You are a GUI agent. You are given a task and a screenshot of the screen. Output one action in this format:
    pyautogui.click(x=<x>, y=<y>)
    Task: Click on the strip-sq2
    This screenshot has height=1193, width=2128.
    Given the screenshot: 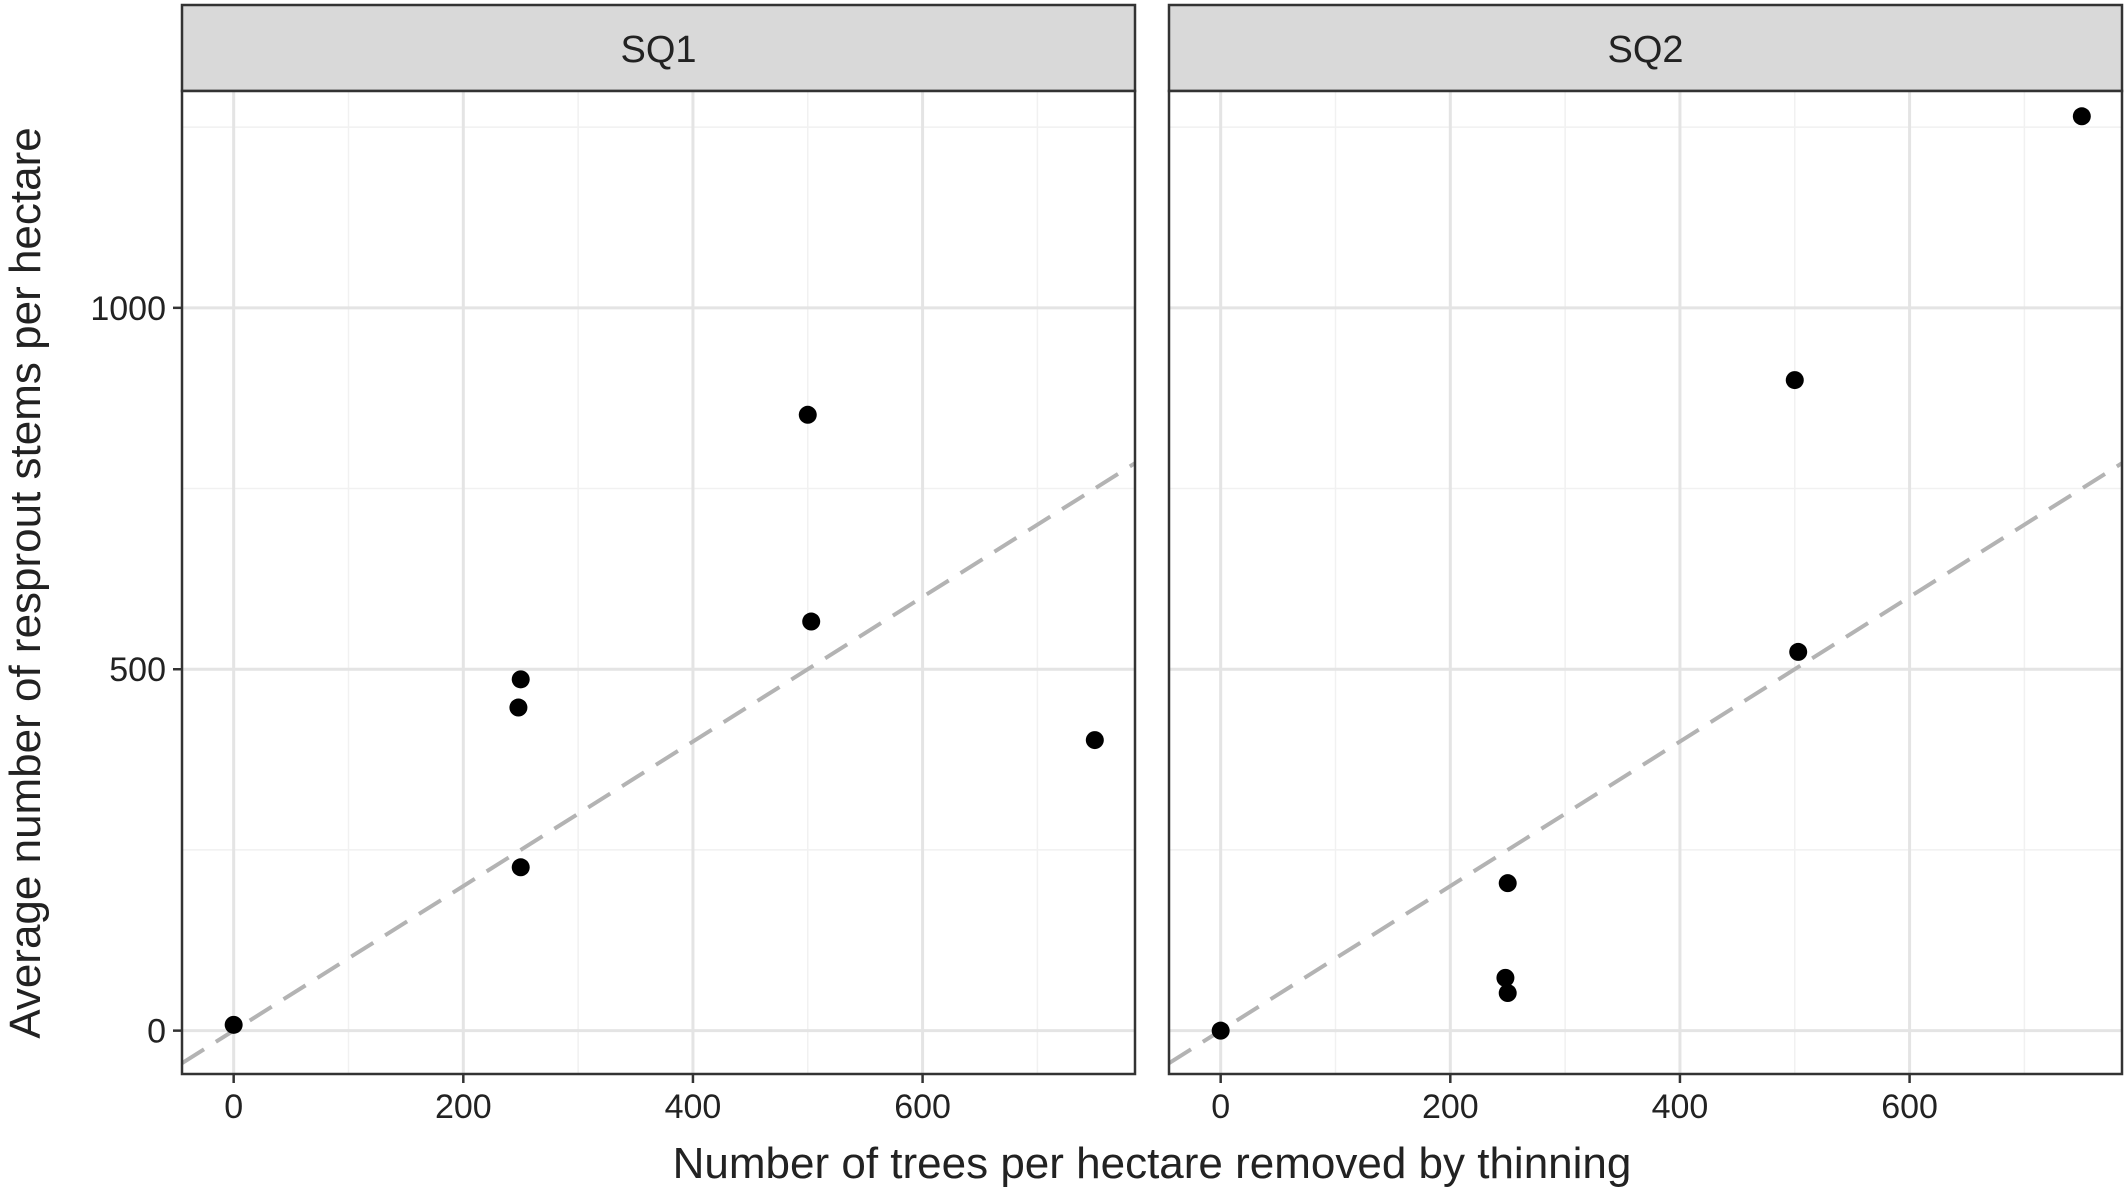 What is the action you would take?
    pyautogui.click(x=1645, y=48)
    